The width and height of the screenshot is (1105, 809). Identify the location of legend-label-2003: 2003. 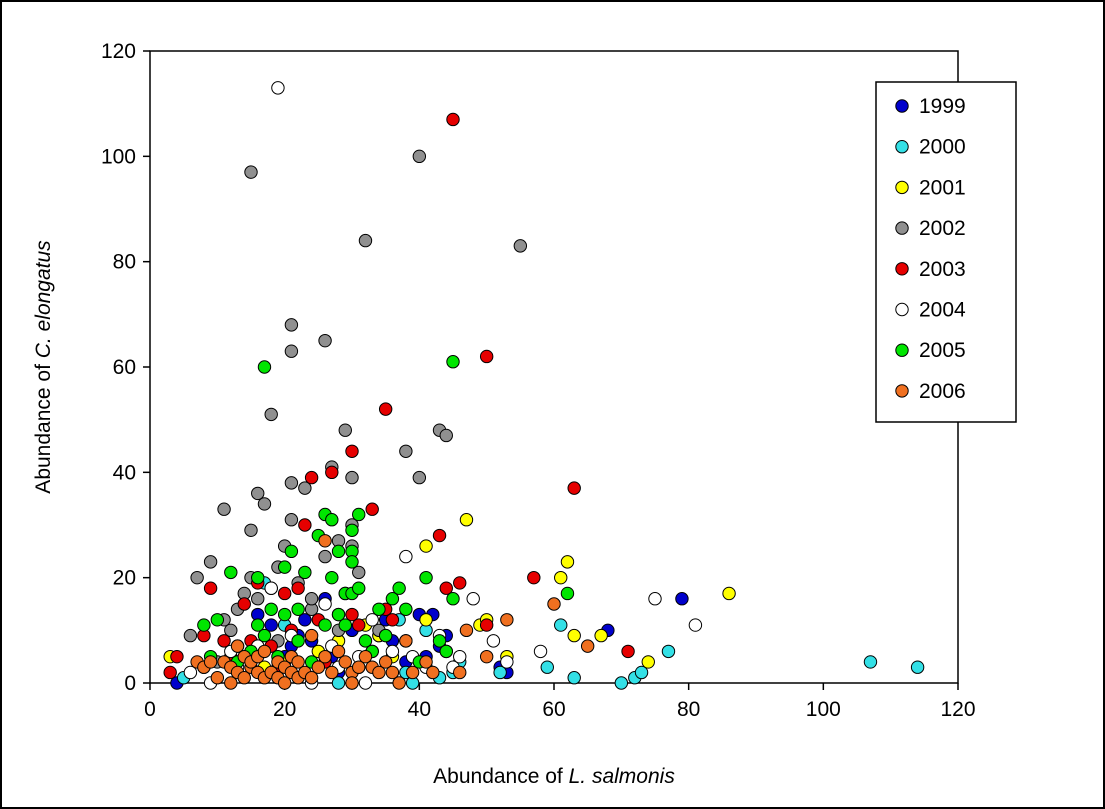
(942, 269).